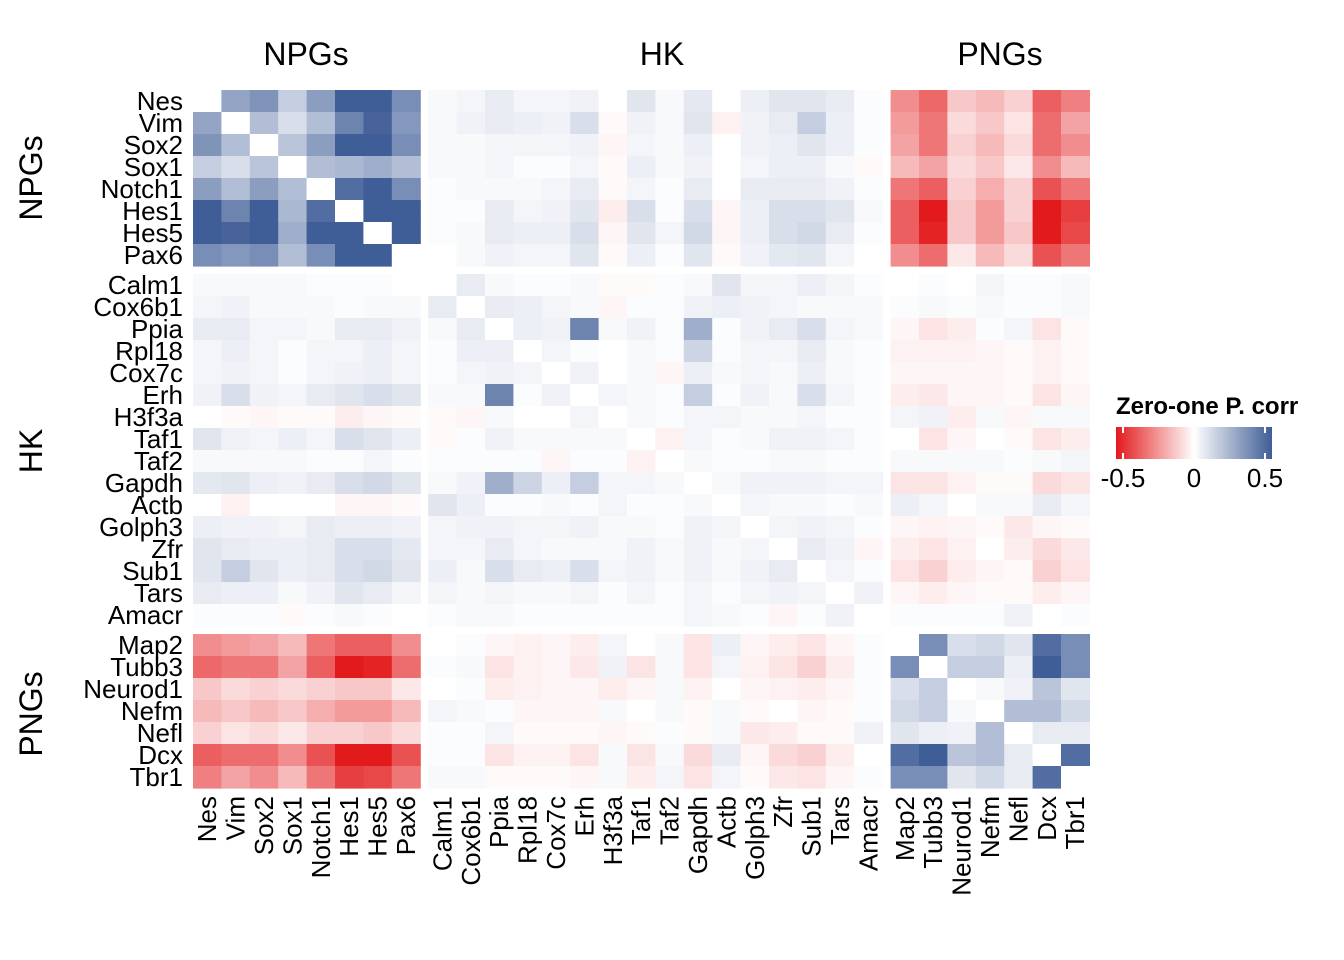  Describe the element at coordinates (443, 645) in the screenshot. I see `heatmap-cell-map2-calm1` at that location.